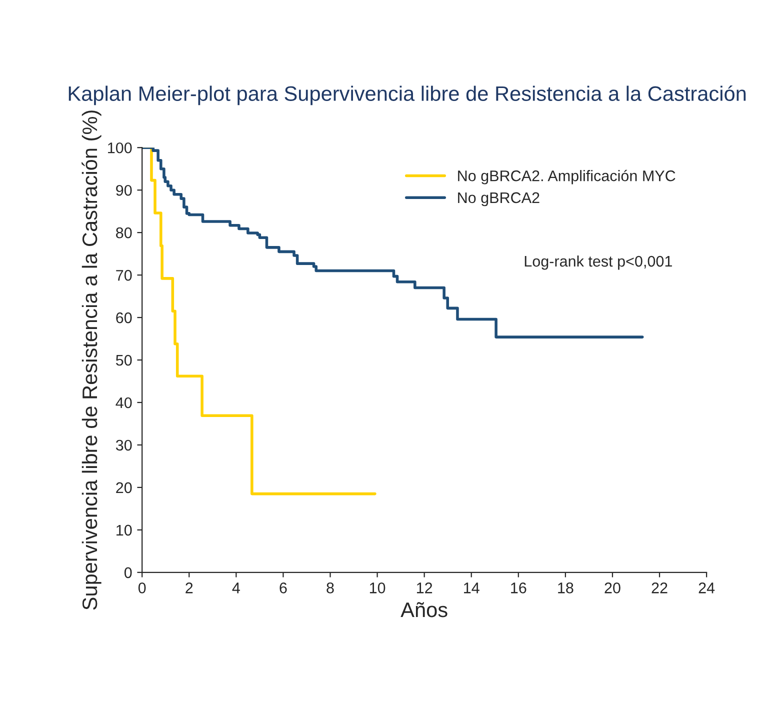 The image size is (768, 720). What do you see at coordinates (472, 588) in the screenshot?
I see `x-tick-label: 14` at bounding box center [472, 588].